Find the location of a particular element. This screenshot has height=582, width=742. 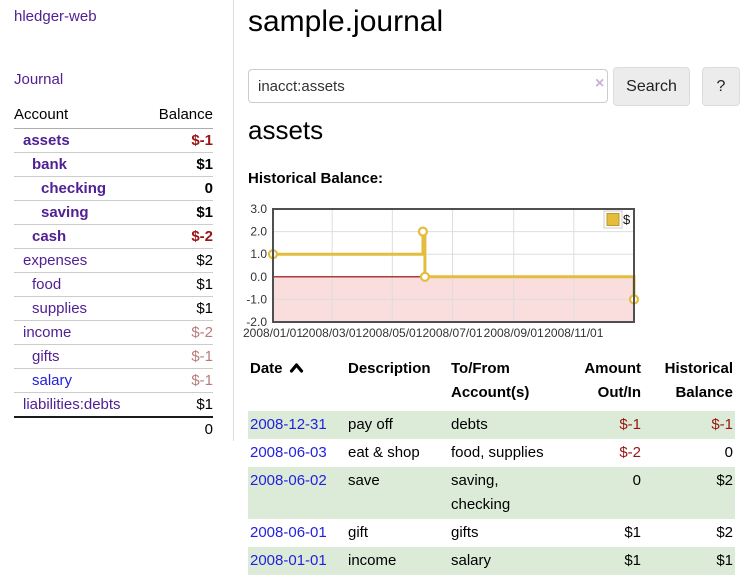

transaction-date-link: 2008-12-31 is located at coordinates (288, 424).